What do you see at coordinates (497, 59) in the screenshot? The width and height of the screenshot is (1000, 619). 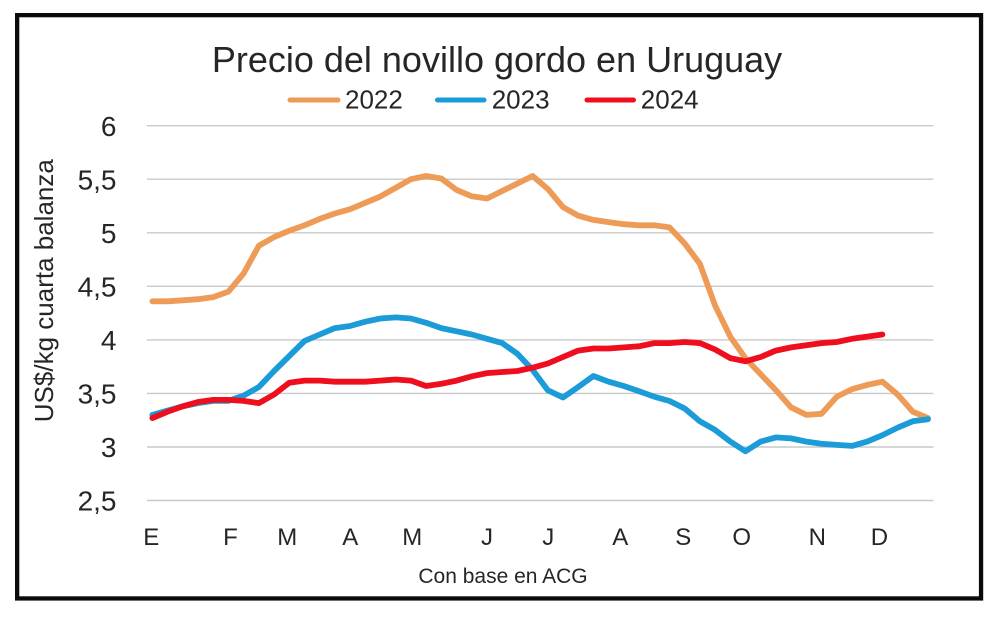 I see `svg-text:Precio del novillo gordo en Ur: Precio del novillo gordo en Uruguay` at bounding box center [497, 59].